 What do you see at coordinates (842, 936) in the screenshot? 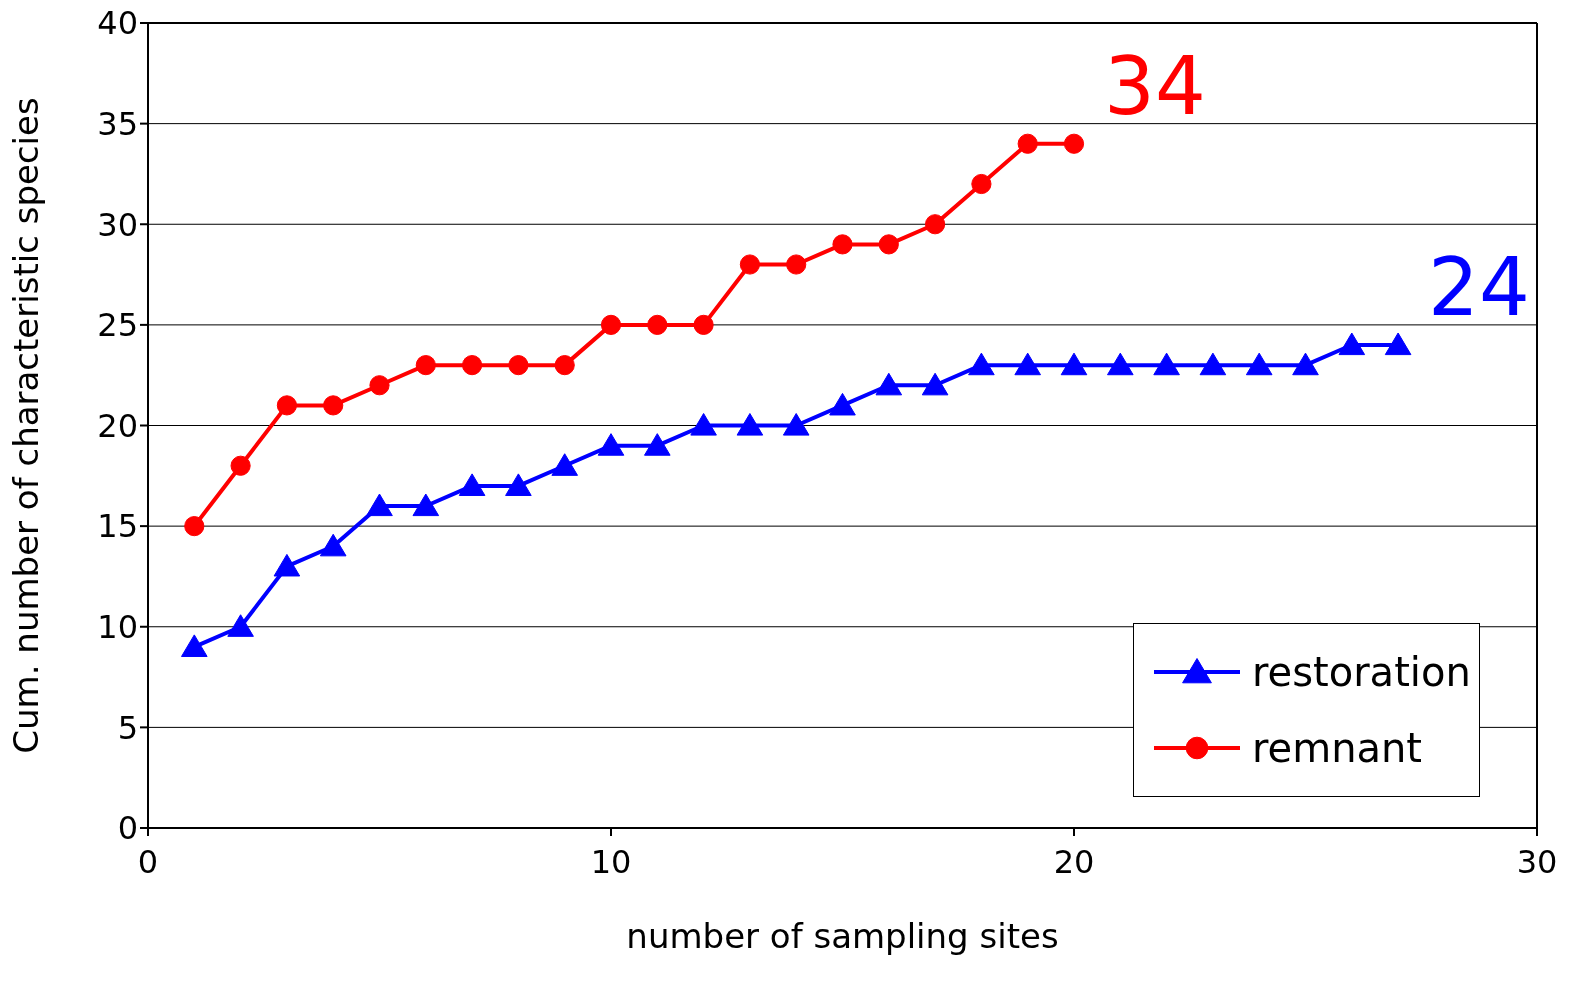
I see `x-axis-title: number of sampling sites` at bounding box center [842, 936].